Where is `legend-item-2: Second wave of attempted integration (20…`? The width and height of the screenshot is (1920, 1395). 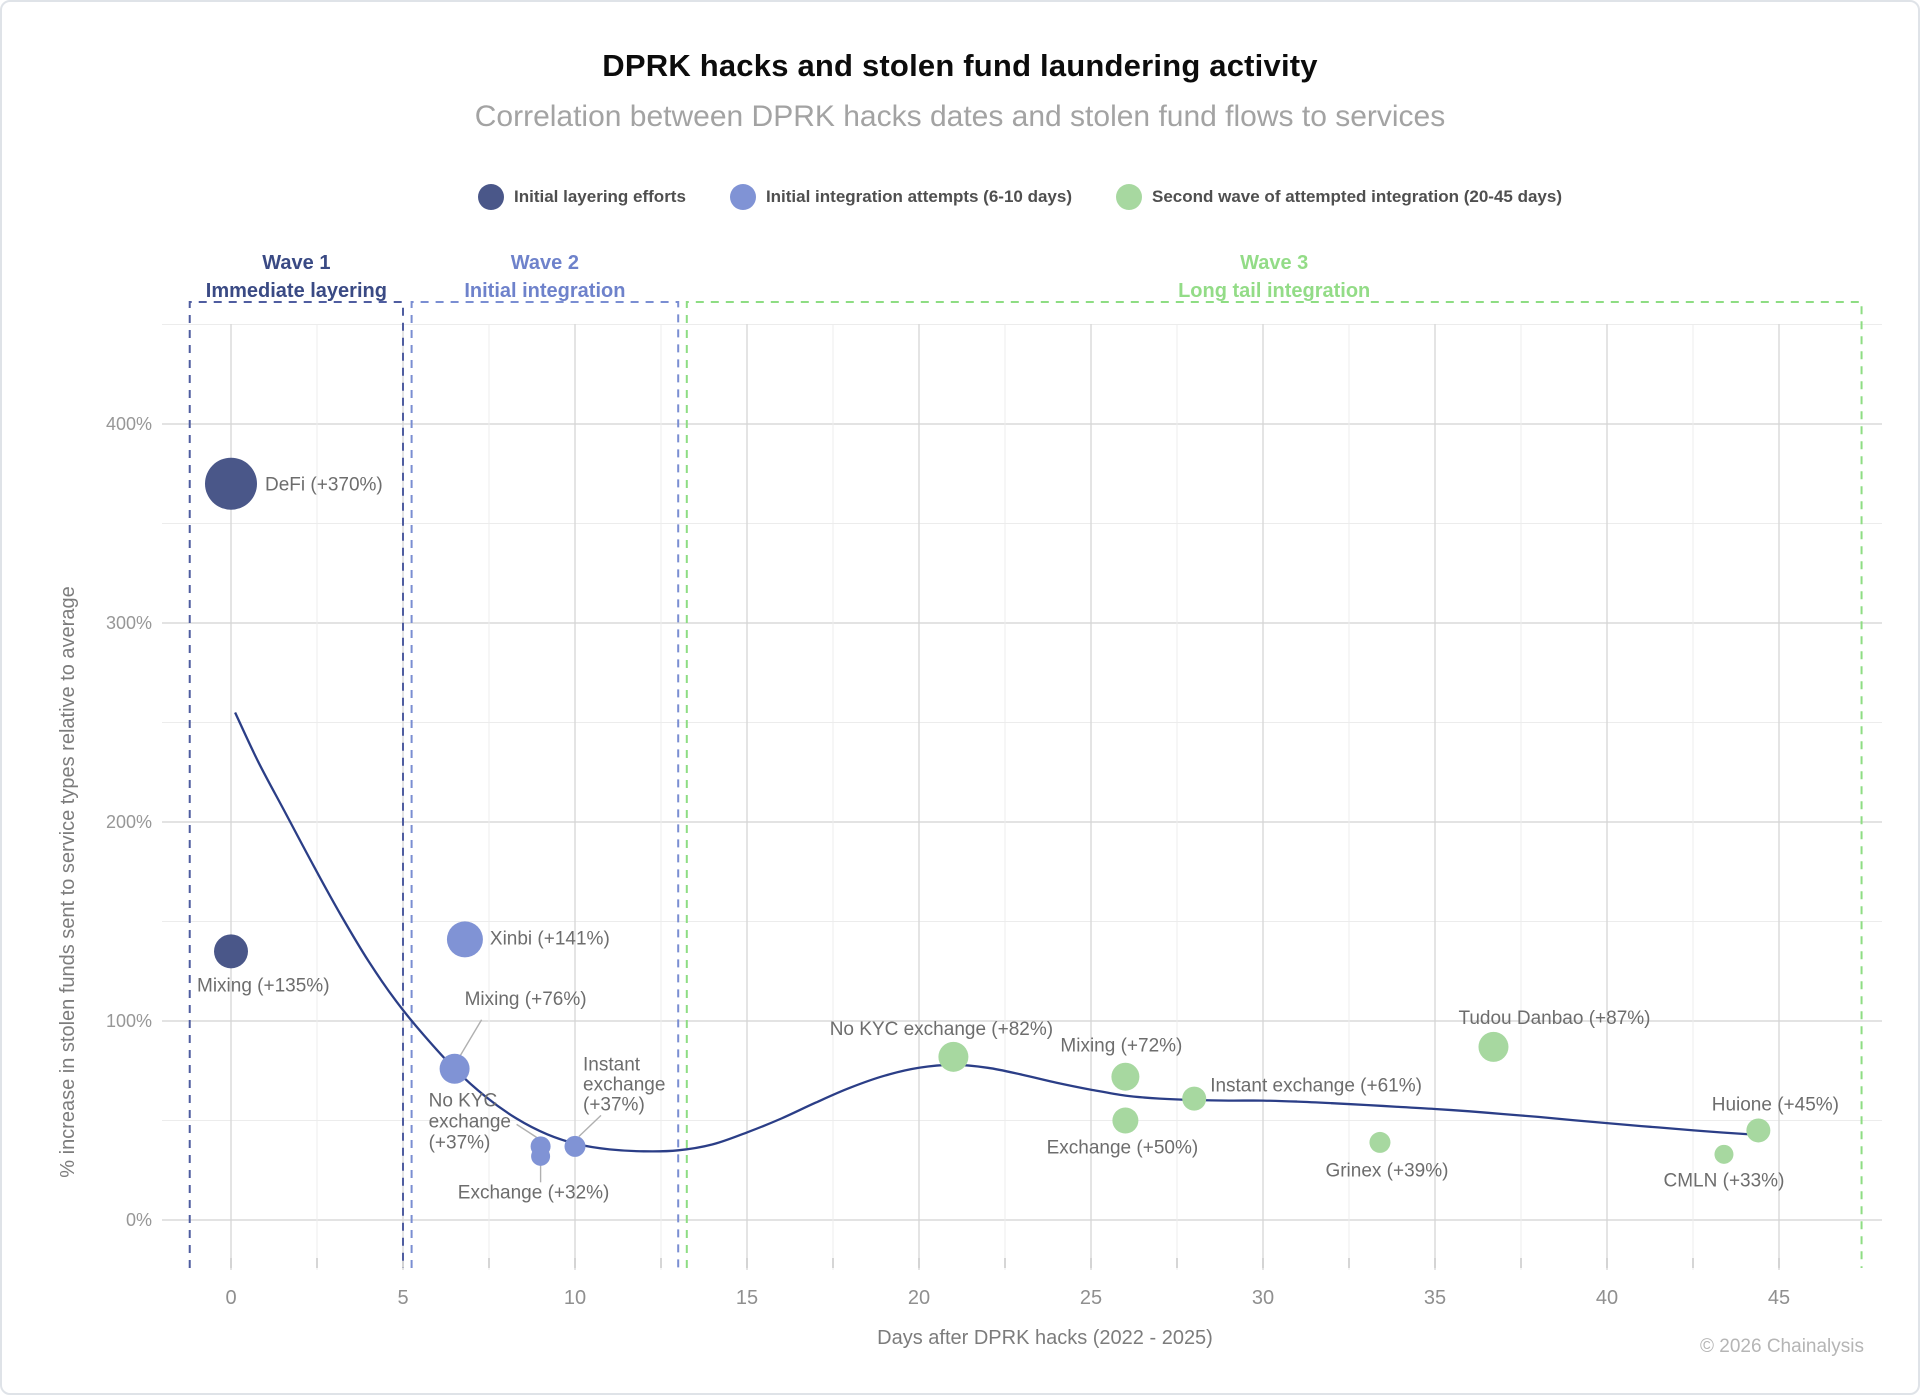 legend-item-2: Second wave of attempted integration (20… is located at coordinates (1339, 197).